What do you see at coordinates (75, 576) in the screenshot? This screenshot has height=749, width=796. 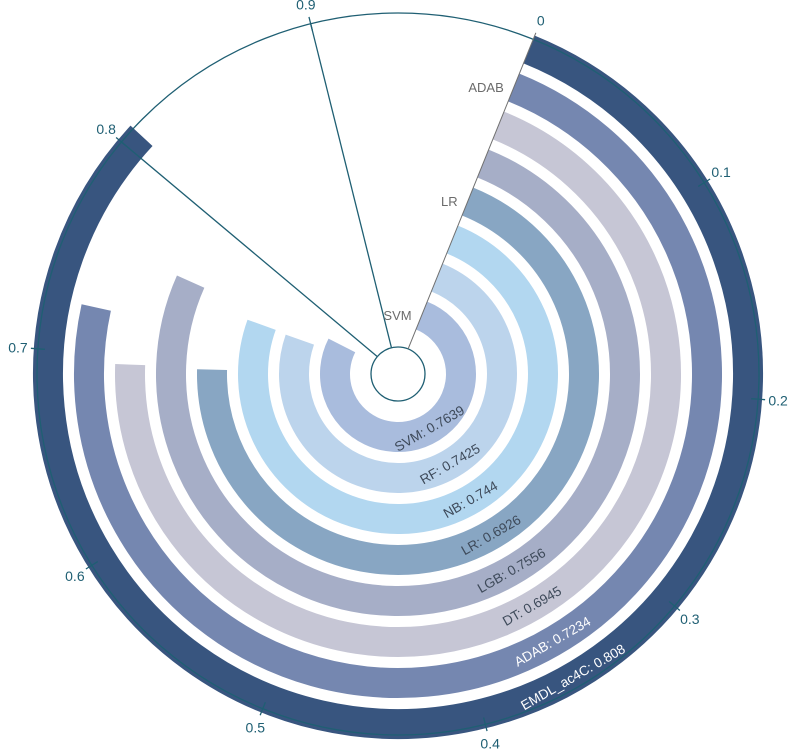 I see `axis-tick-label-0-6: 0.6` at bounding box center [75, 576].